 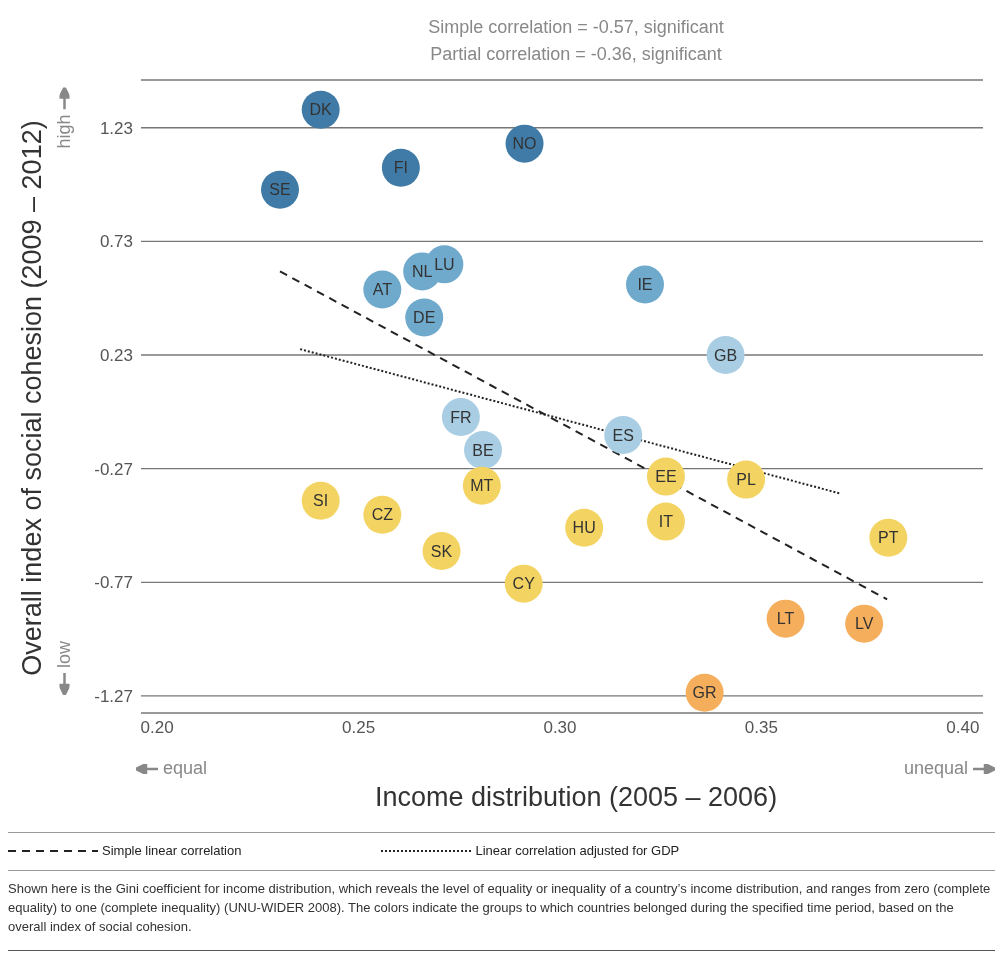 What do you see at coordinates (576, 54) in the screenshot?
I see `chart-subtitle: Partial correlation = -0.36, significant` at bounding box center [576, 54].